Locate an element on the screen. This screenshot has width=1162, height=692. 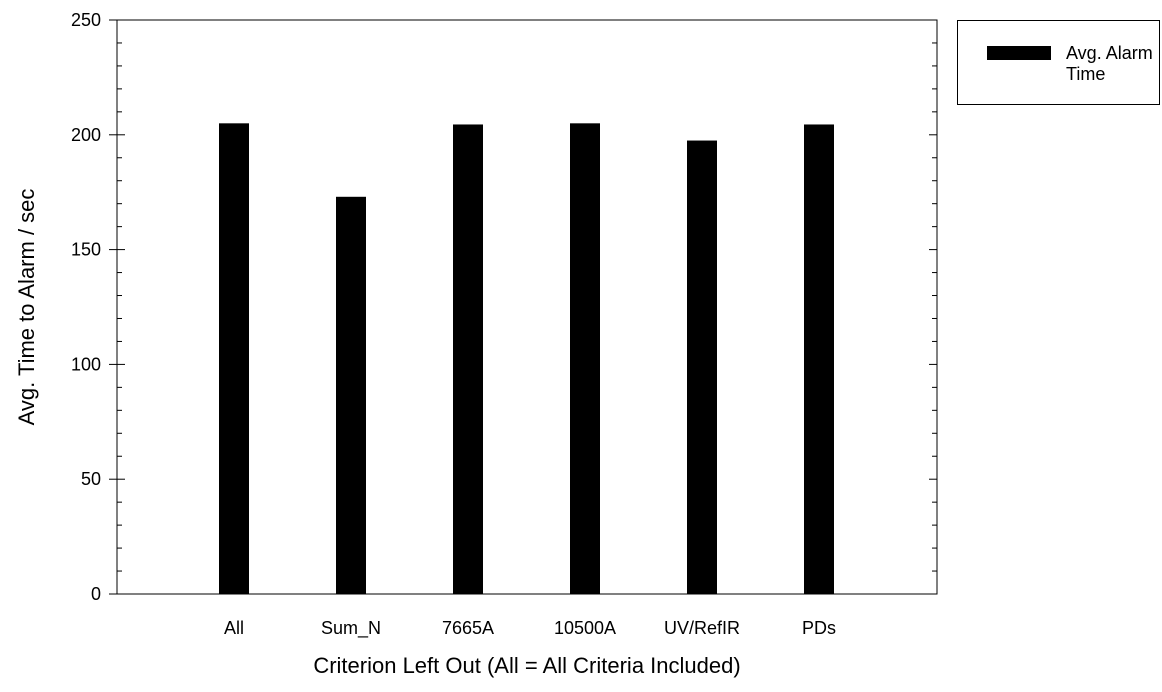
y-tick-label: 200 is located at coordinates (86, 135).